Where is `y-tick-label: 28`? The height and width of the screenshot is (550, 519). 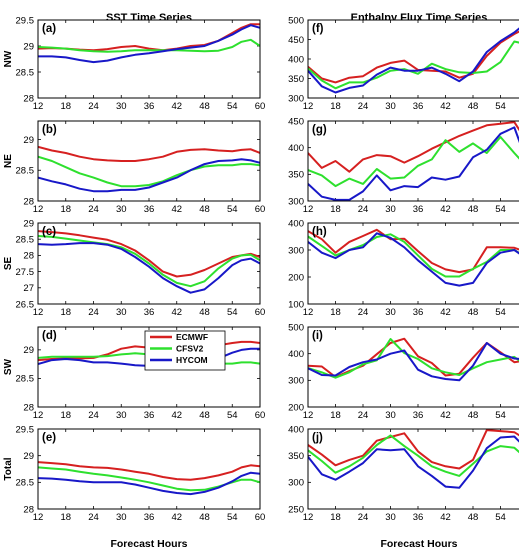 y-tick-label: 28 is located at coordinates (28, 509).